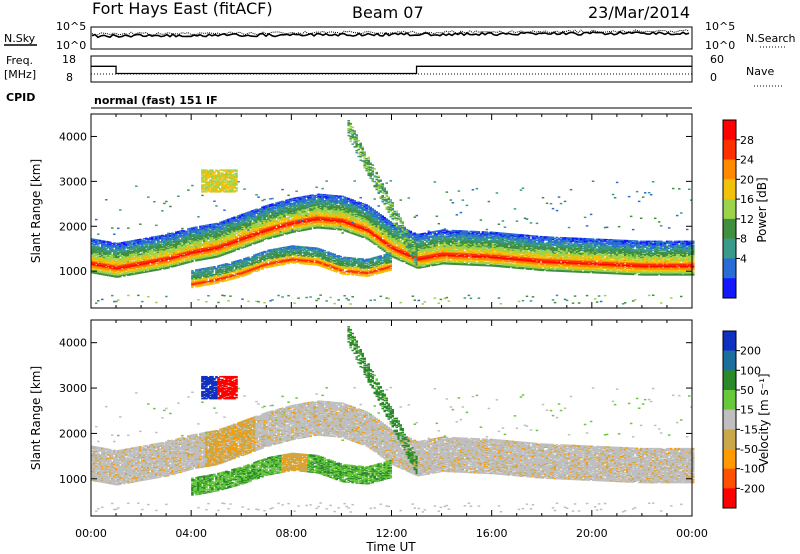 This screenshot has width=800, height=554. I want to click on noise-right-tick-low: 10^0, so click(720, 45).